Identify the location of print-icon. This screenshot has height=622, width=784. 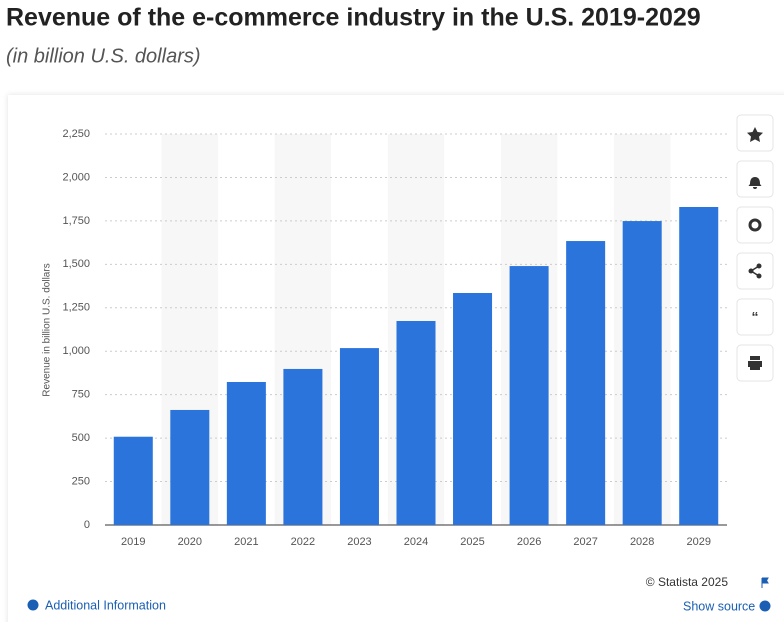
(755, 363).